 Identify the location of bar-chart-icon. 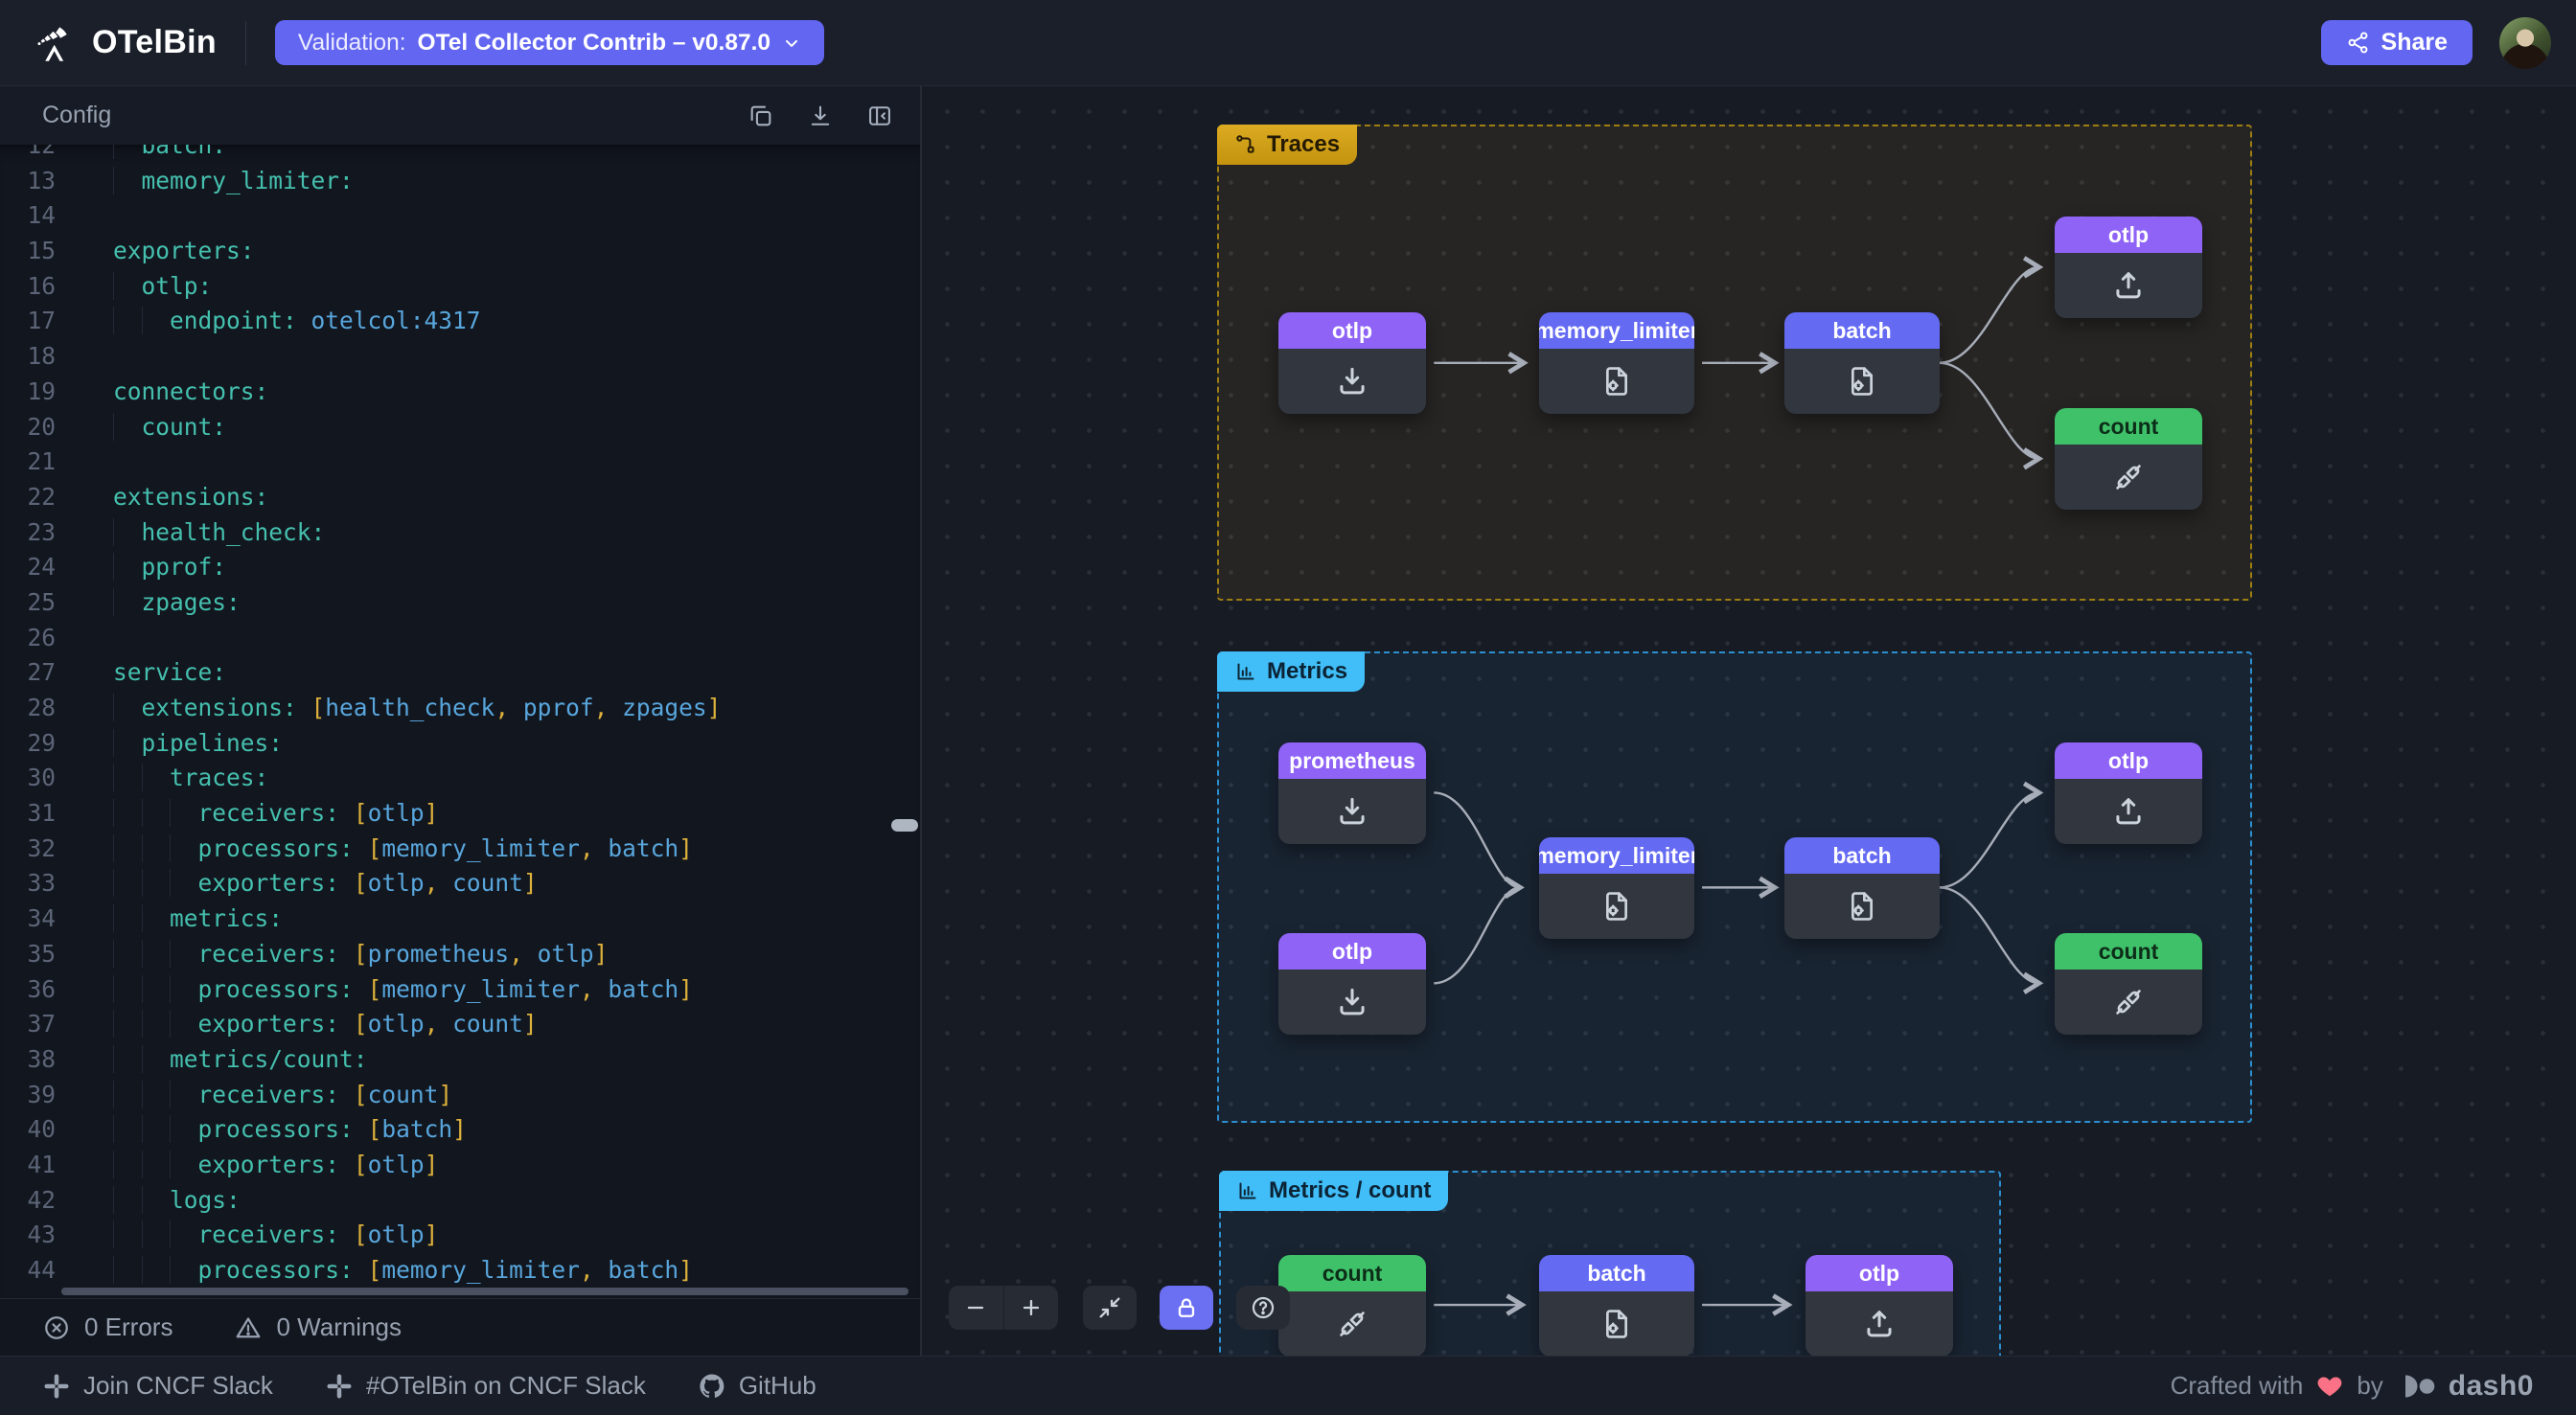
(1245, 671).